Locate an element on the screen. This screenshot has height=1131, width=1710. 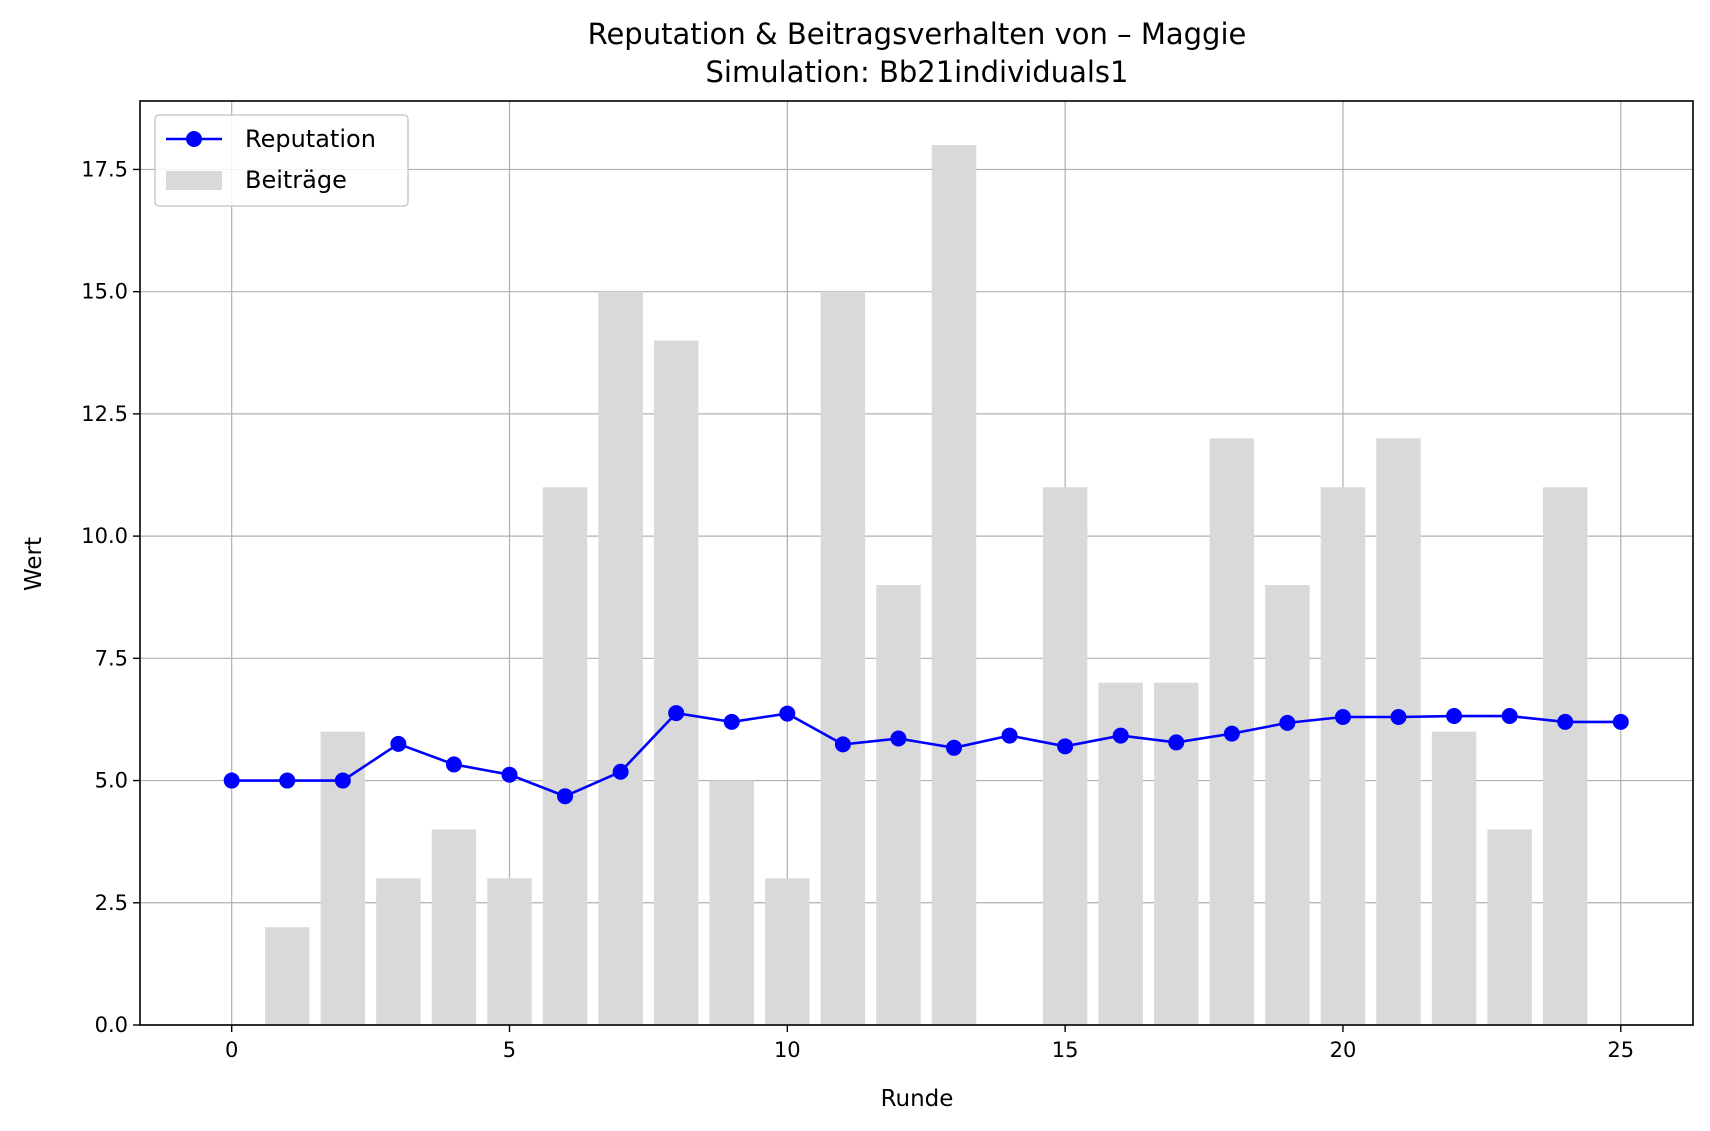
y-axis-ticks: 0.0 2.5 5.0 7.5 10.0 12.5 15.0 17.5 is located at coordinates (110, 597).